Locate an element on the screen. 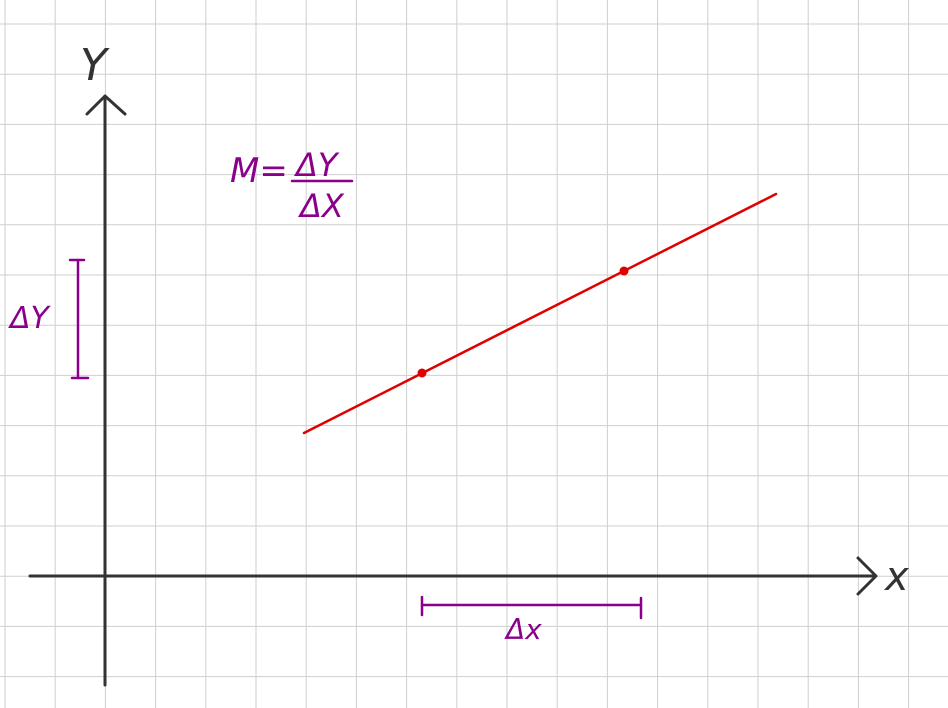 Image resolution: width=948 pixels, height=708 pixels. x-axis is located at coordinates (453, 576).